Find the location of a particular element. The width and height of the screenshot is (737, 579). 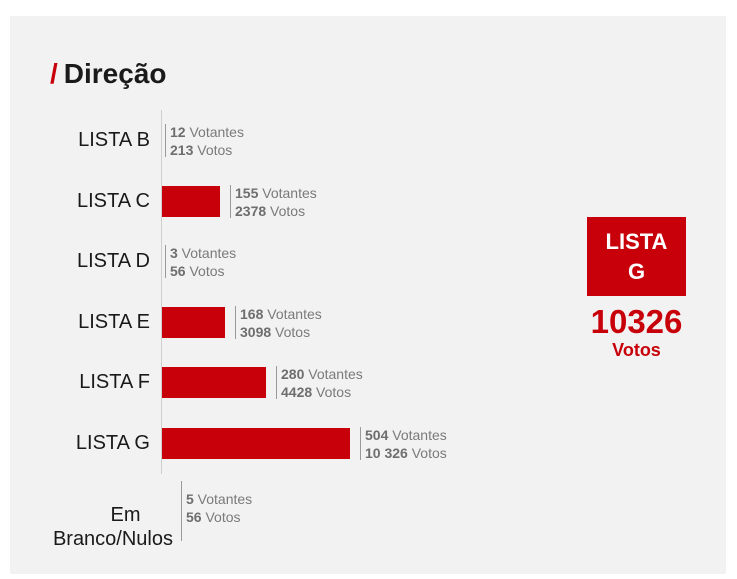

winner-label: LISTA G is located at coordinates (636, 256).